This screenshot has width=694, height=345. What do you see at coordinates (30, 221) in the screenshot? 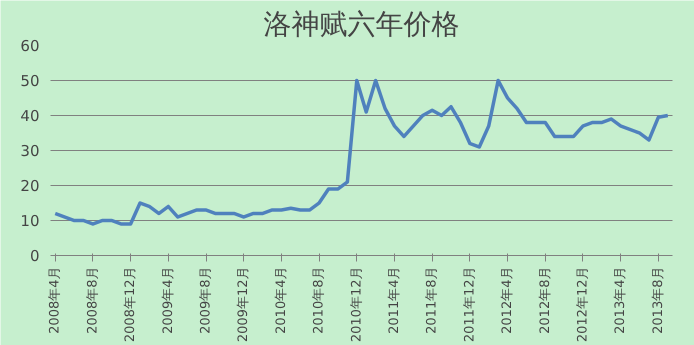
I see `y-tick-label: 10` at bounding box center [30, 221].